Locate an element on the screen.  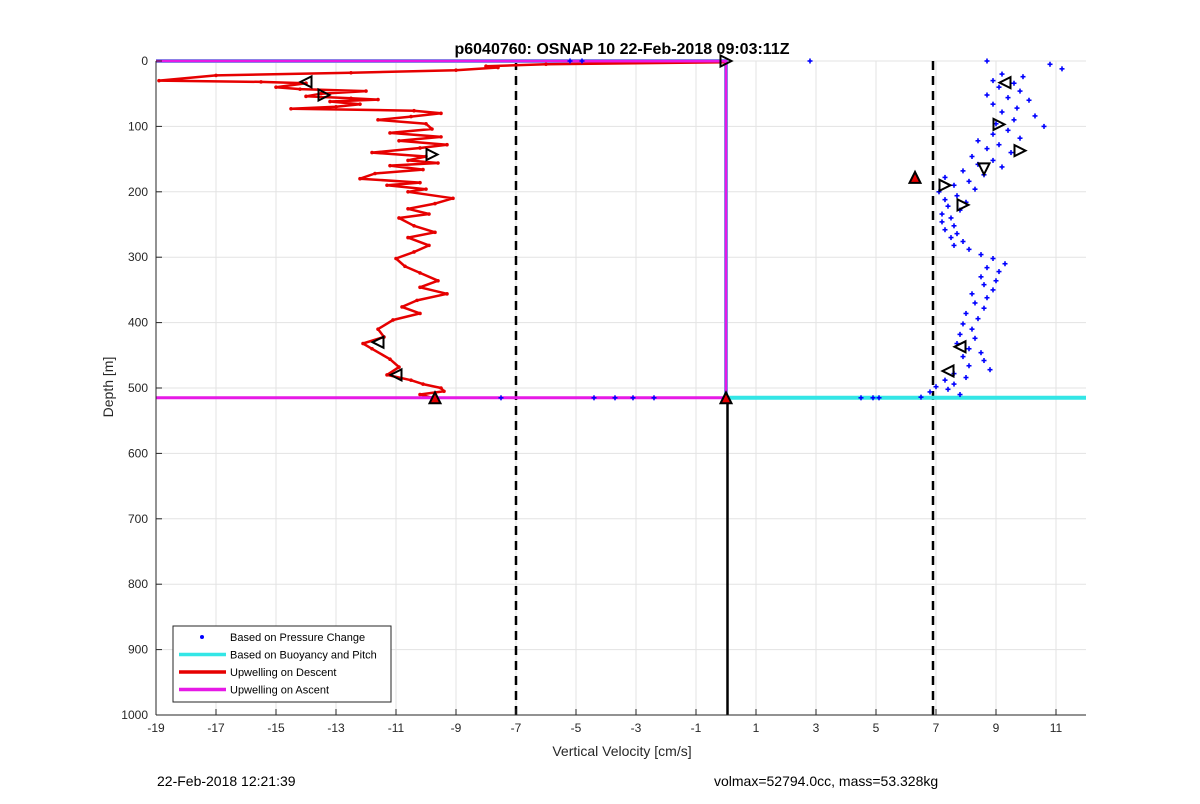
y-tick-label: 300 is located at coordinates (138, 257).